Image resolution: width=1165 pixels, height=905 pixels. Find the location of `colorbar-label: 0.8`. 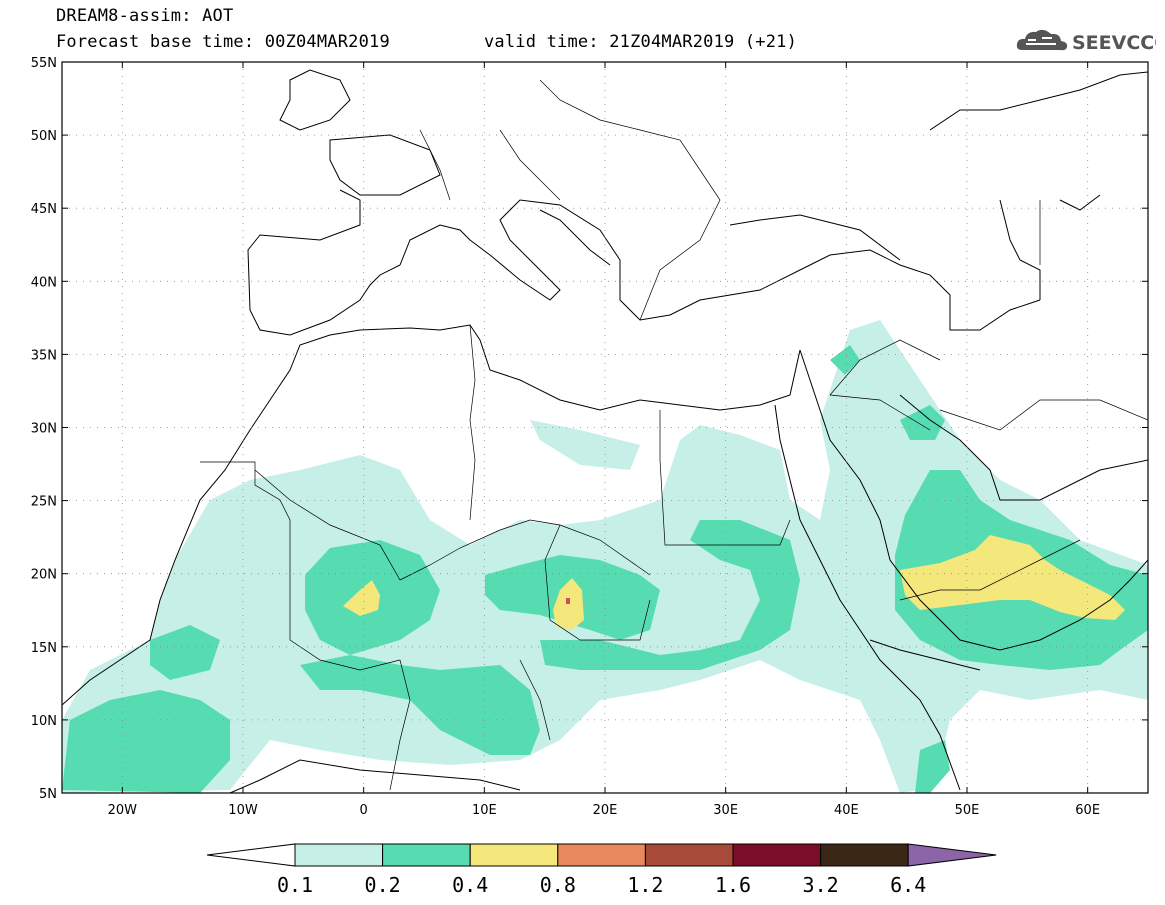

colorbar-label: 0.8 is located at coordinates (558, 885).